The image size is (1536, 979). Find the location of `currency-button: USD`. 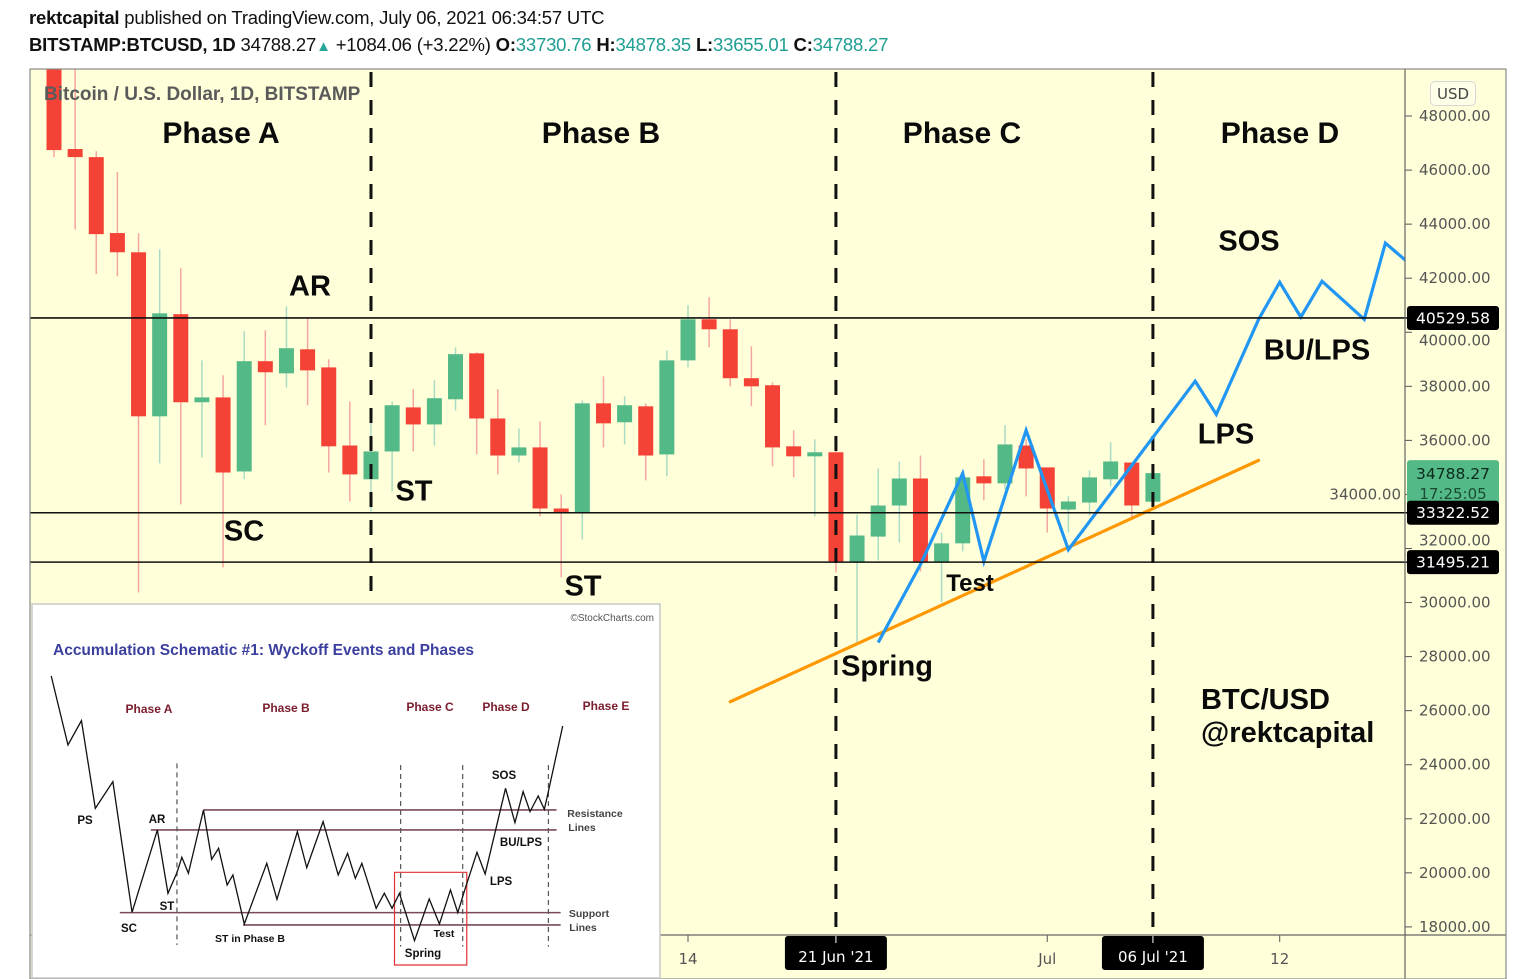

currency-button: USD is located at coordinates (1453, 93).